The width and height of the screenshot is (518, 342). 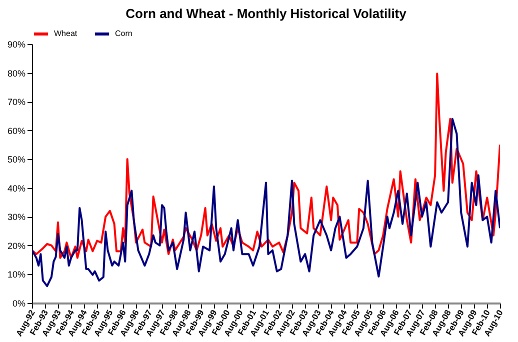 I want to click on legend-label: Wheat, so click(x=66, y=33).